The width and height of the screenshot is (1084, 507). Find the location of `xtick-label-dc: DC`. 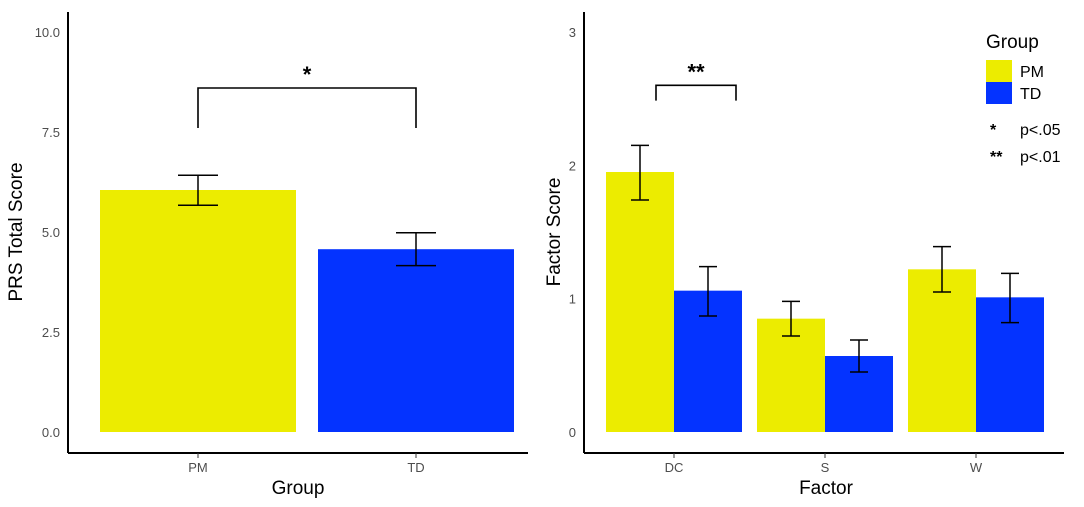

xtick-label-dc: DC is located at coordinates (674, 467).